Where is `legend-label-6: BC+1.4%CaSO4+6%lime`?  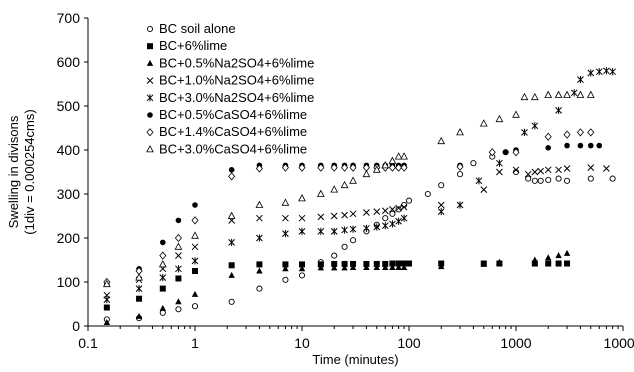 legend-label-6: BC+1.4%CaSO4+6%lime is located at coordinates (233, 131).